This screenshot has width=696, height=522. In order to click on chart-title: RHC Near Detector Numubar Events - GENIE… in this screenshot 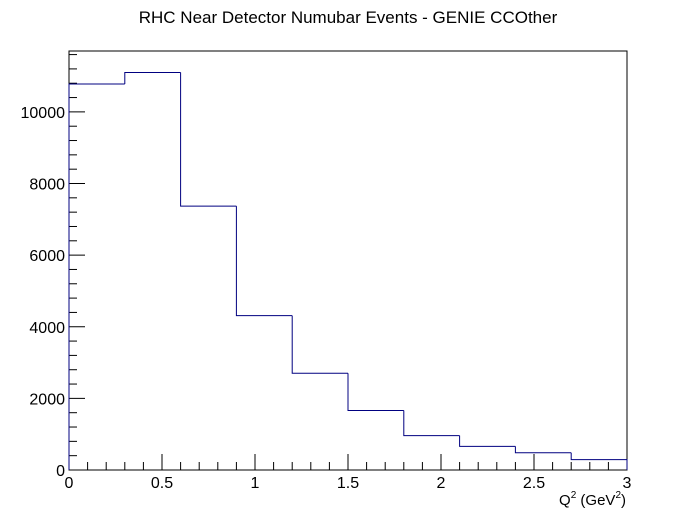, I will do `click(348, 17)`.